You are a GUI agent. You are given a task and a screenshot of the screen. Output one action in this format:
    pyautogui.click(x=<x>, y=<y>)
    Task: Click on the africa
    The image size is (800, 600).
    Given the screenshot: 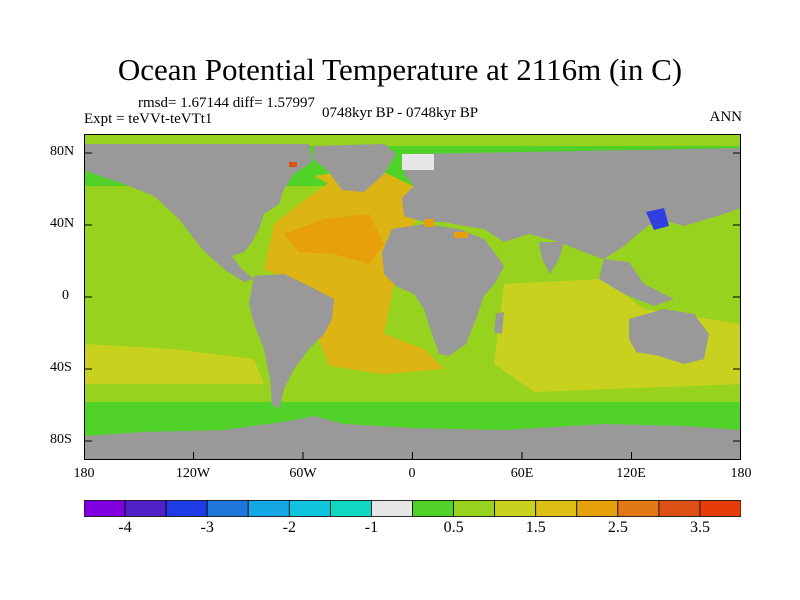 What is the action you would take?
    pyautogui.click(x=443, y=290)
    